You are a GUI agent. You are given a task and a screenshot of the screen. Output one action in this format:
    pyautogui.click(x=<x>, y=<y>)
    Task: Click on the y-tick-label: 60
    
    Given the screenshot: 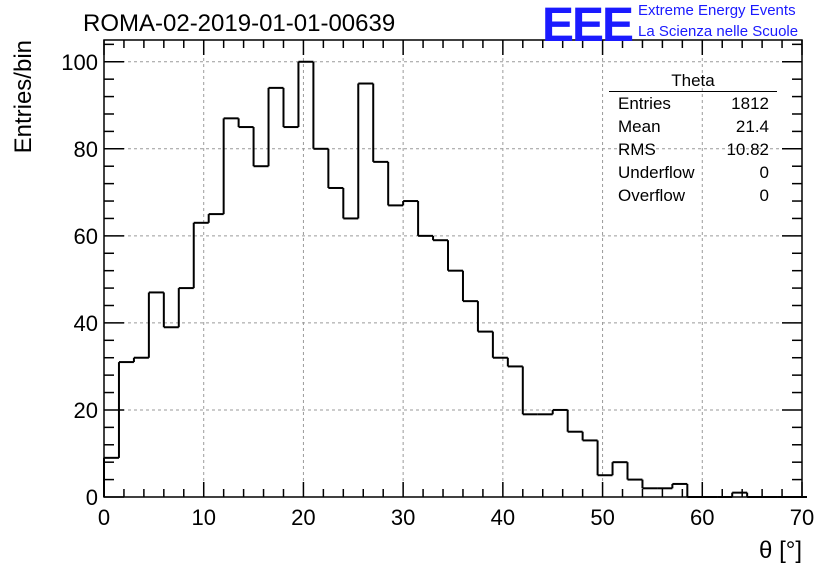 What is the action you would take?
    pyautogui.click(x=86, y=236)
    